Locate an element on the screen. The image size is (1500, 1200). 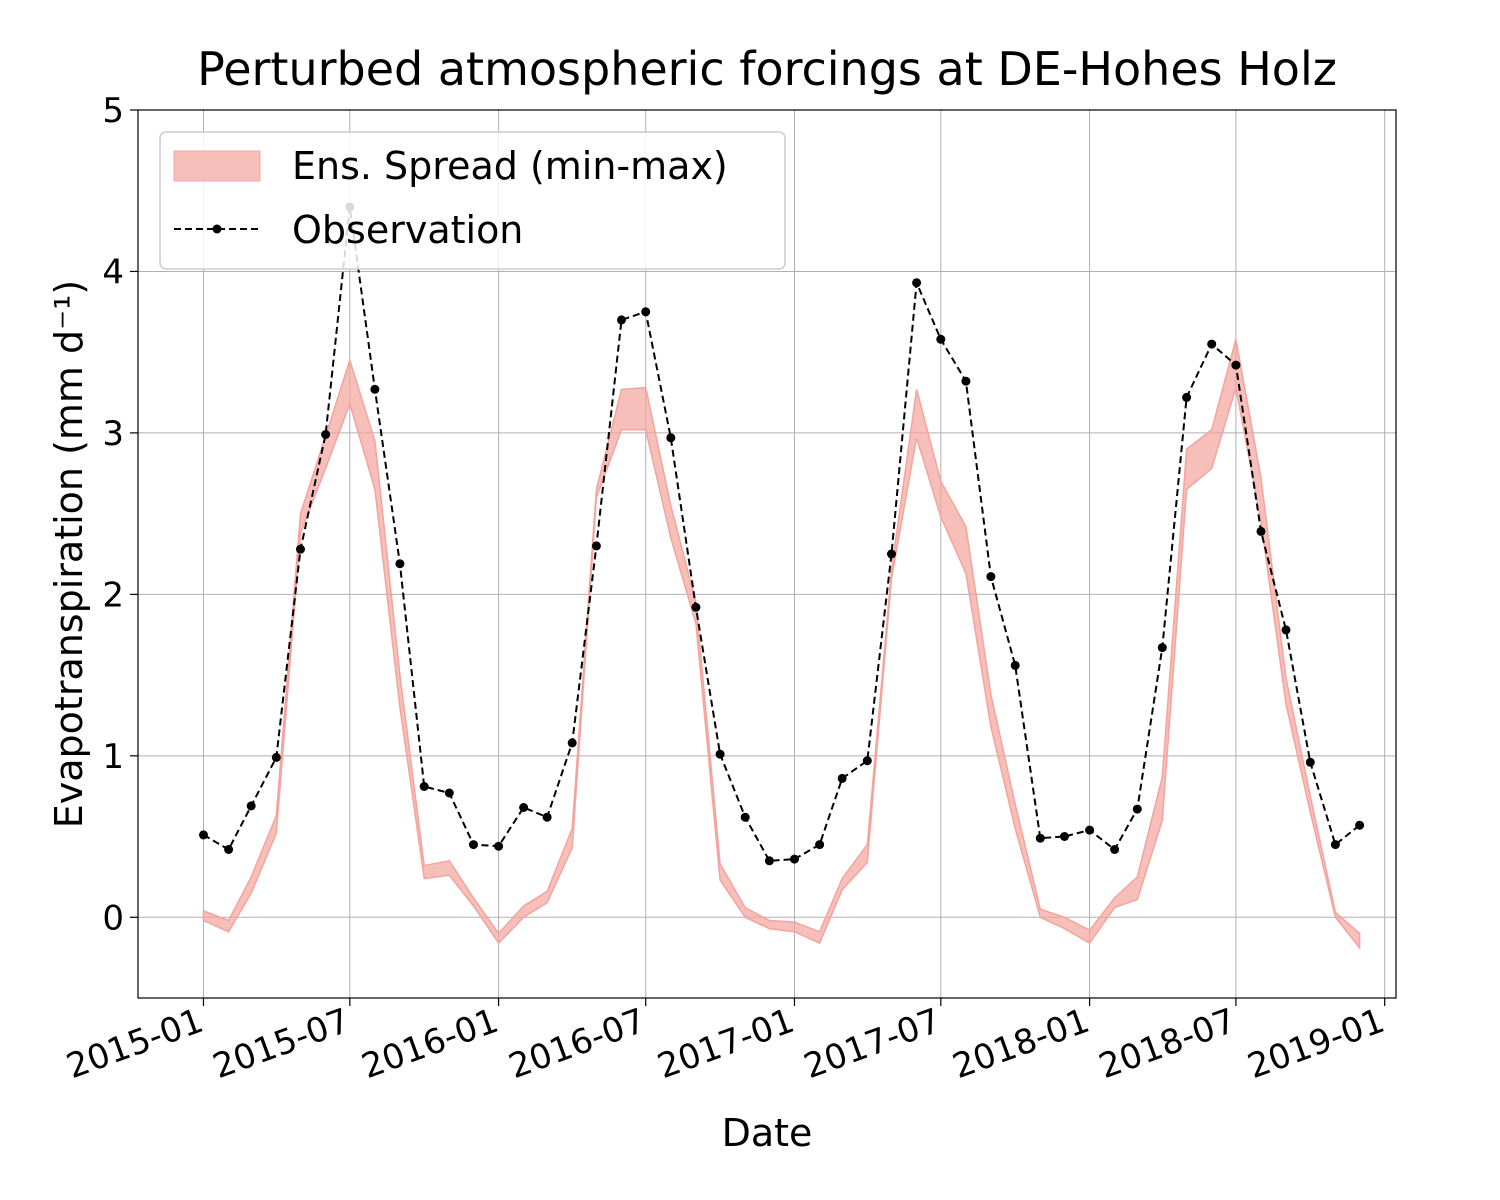
legend-label-observation: Observation is located at coordinates (407, 230).